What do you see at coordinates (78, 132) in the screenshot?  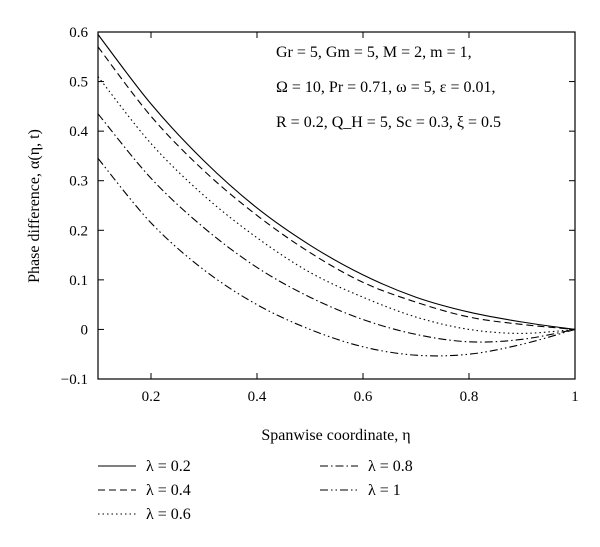 I see `y-tick-label: 0.4` at bounding box center [78, 132].